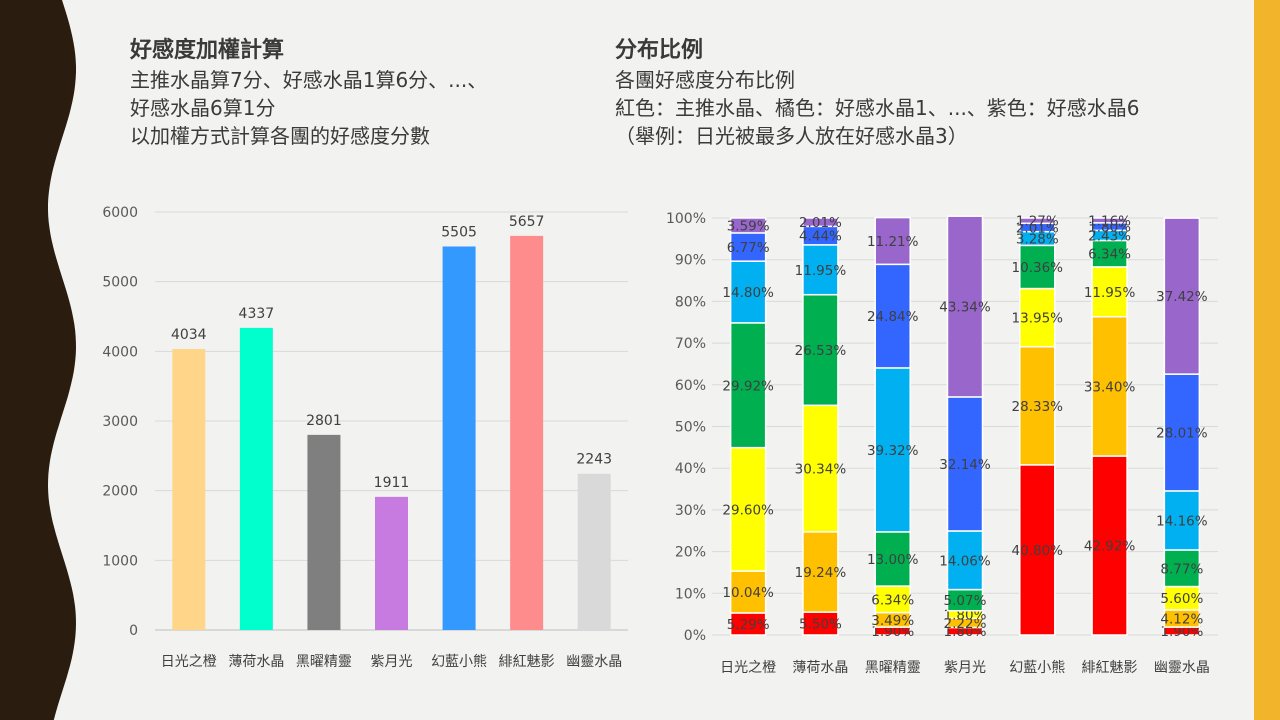 This screenshot has height=720, width=1280. What do you see at coordinates (1038, 551) in the screenshot?
I see `segment-data-label: 40.80%` at bounding box center [1038, 551].